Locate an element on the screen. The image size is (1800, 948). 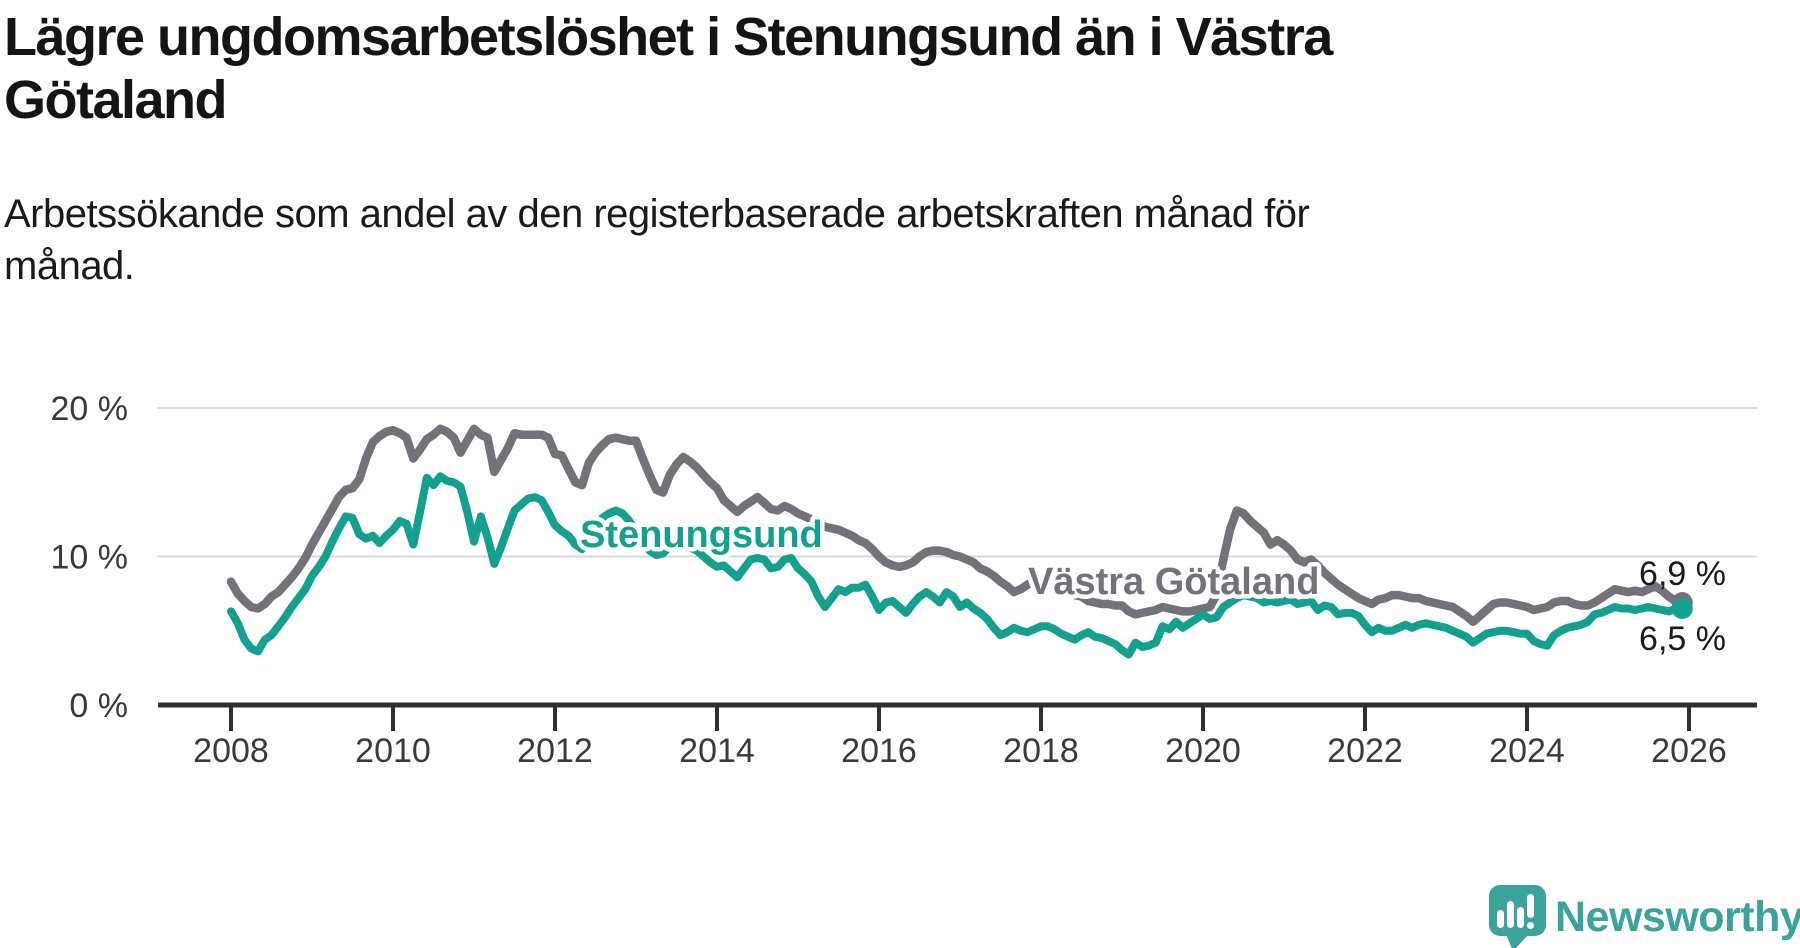
y-tick-label-0: 0 % is located at coordinates (98, 706).